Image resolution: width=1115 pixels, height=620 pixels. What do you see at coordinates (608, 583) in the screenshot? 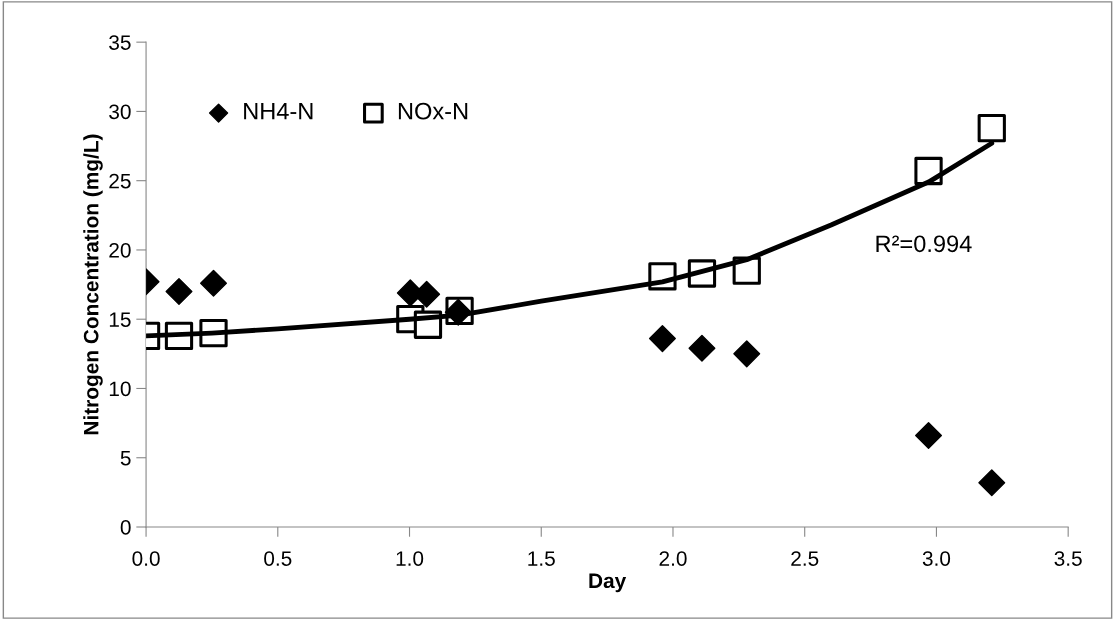
I see `x-axis-title: Day` at bounding box center [608, 583].